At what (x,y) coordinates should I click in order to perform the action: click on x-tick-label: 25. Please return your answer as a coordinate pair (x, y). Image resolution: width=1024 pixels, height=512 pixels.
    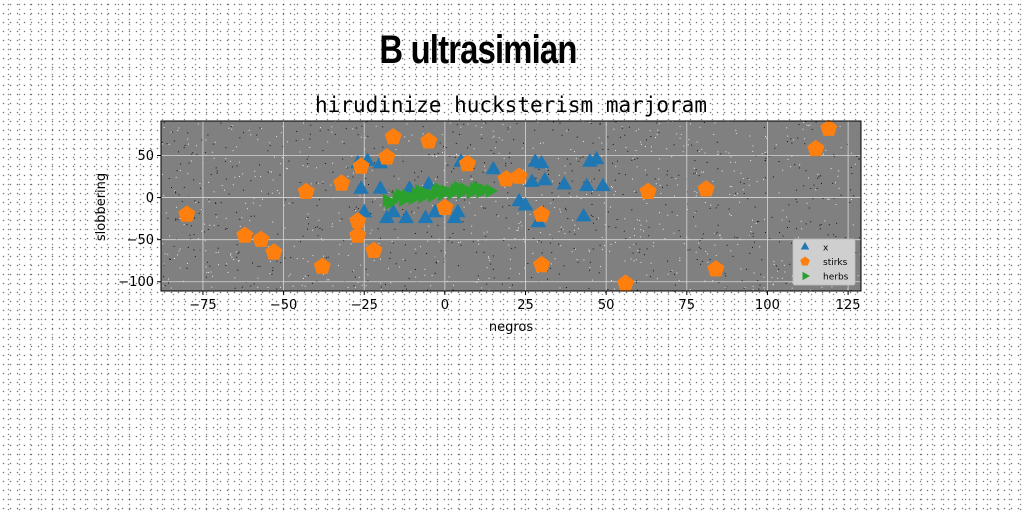
    Looking at the image, I should click on (525, 305).